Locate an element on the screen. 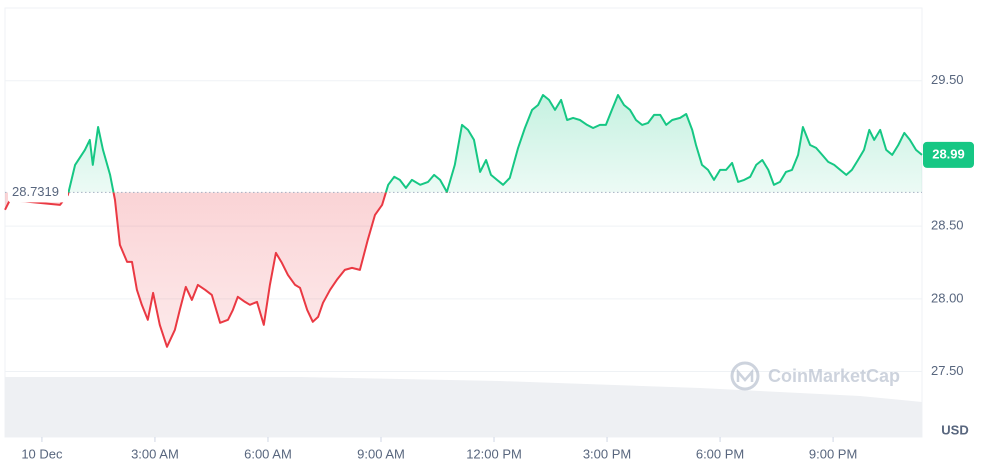 The height and width of the screenshot is (465, 1008). y-unit: USD is located at coordinates (954, 429).